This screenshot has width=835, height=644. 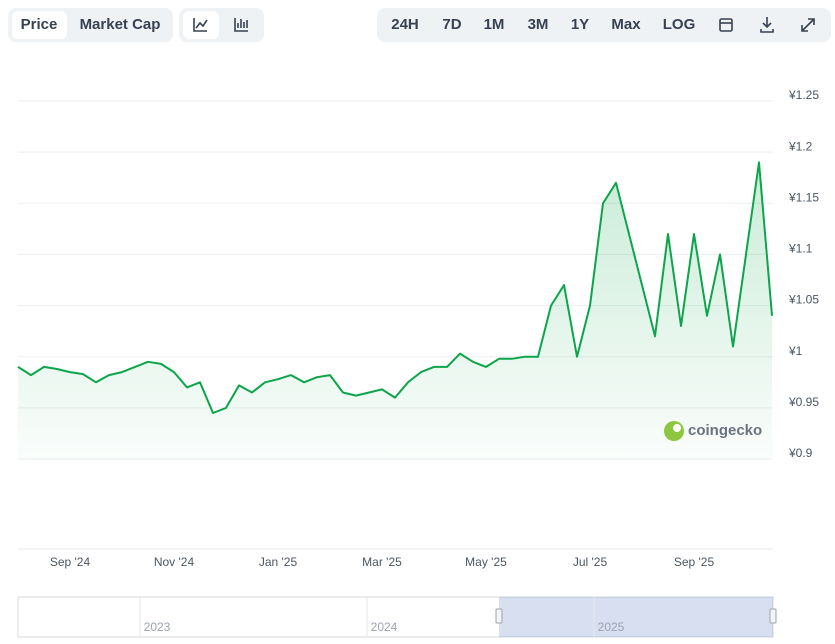 What do you see at coordinates (278, 562) in the screenshot?
I see `x-tick-label: Jan '25` at bounding box center [278, 562].